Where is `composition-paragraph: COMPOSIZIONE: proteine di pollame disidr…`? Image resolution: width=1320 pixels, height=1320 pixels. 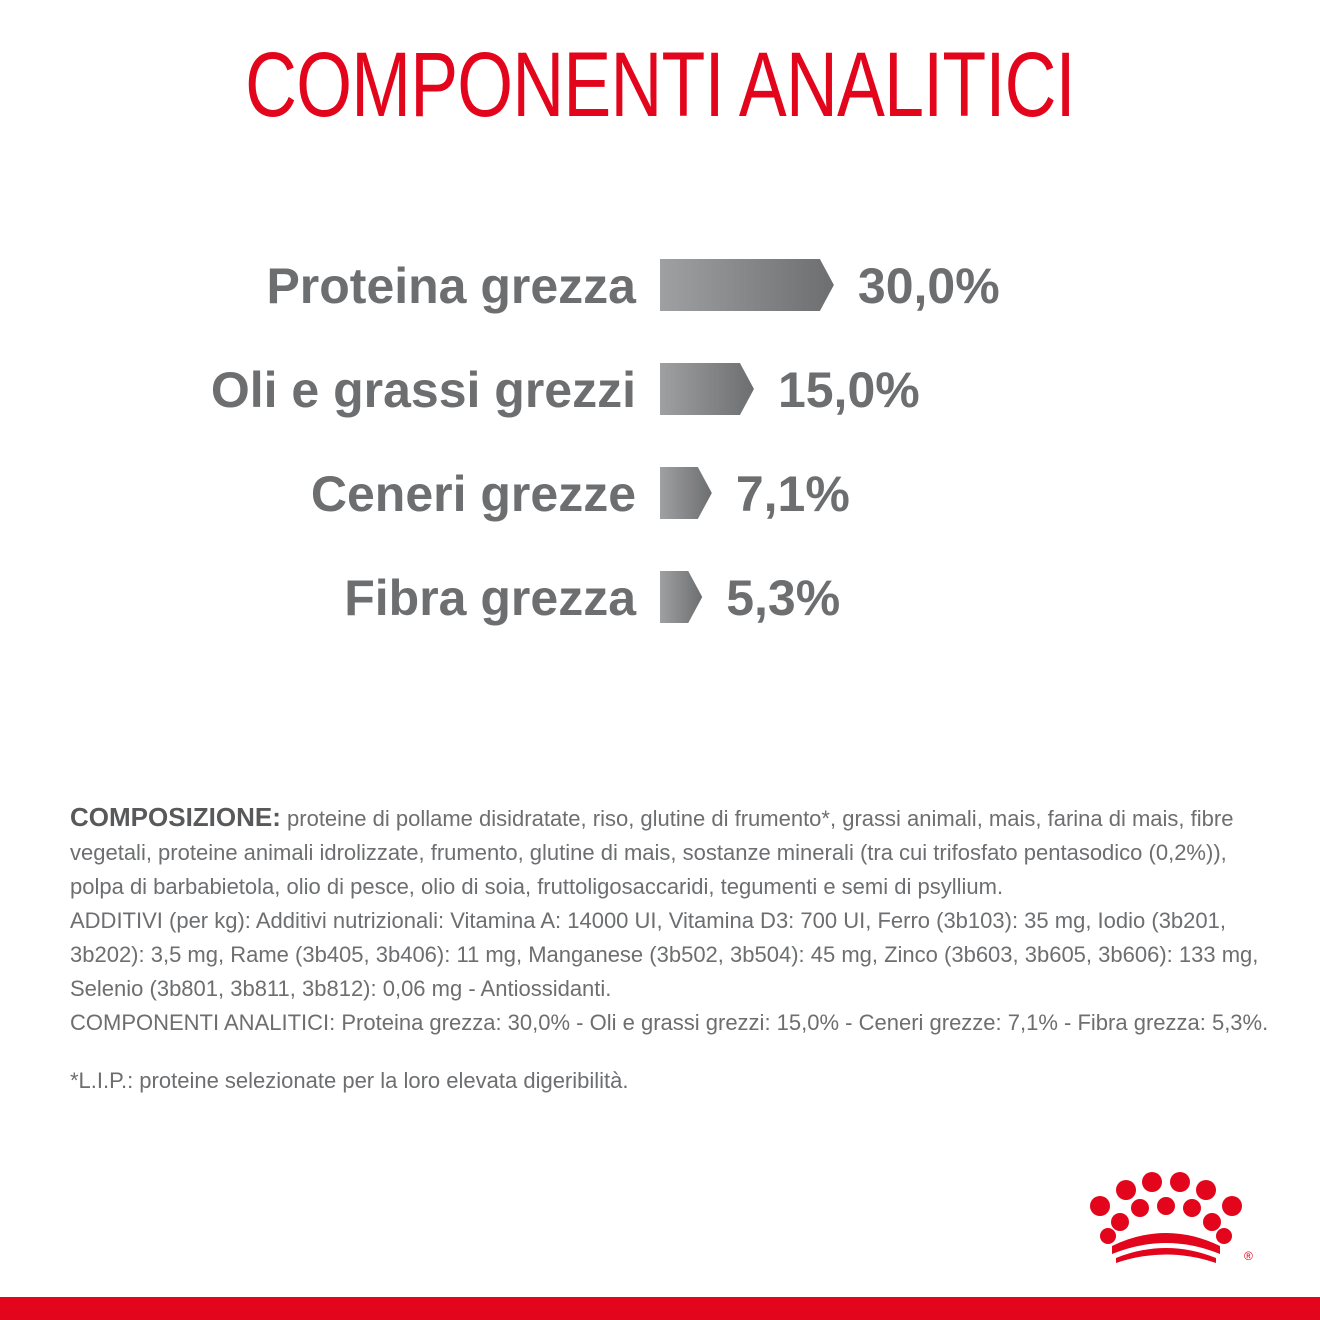 composition-paragraph: COMPOSIZIONE: proteine di pollame disidr… is located at coordinates (670, 852).